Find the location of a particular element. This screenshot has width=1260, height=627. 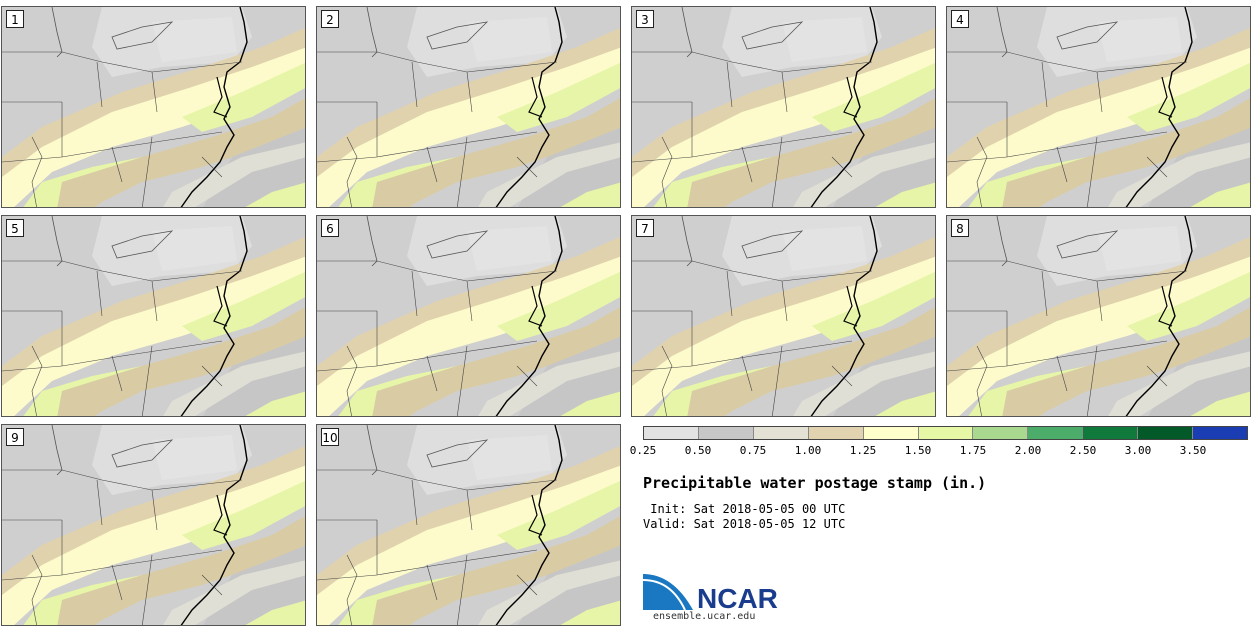

colorbar-tick-label: 0.50 is located at coordinates (698, 450).